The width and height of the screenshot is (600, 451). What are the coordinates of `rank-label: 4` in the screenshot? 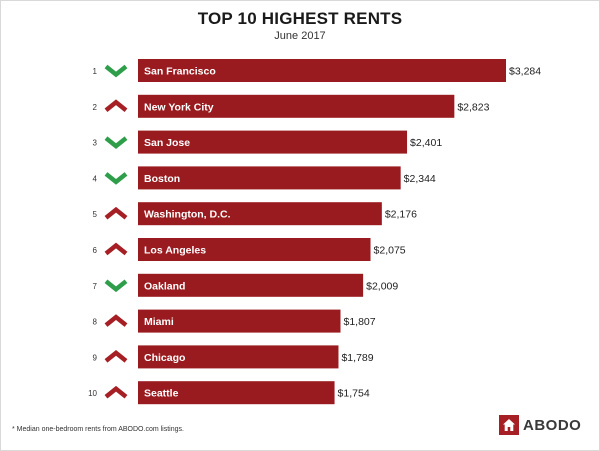 It's located at (95, 178).